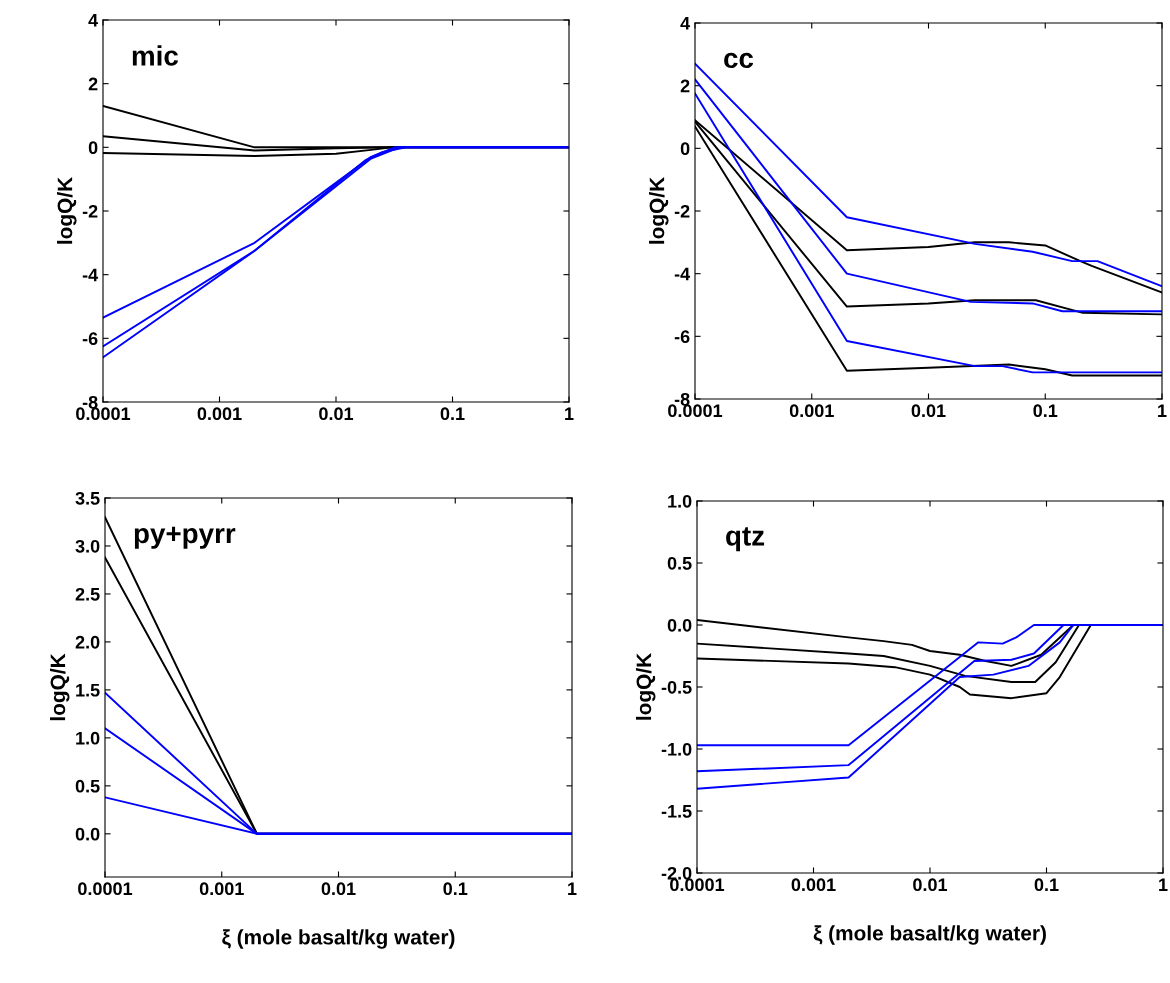  Describe the element at coordinates (88, 690) in the screenshot. I see `y-tick-label: 1.5` at that location.